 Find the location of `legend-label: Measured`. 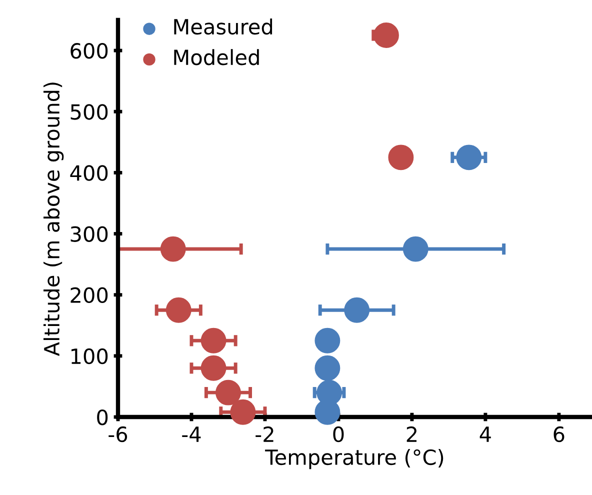

legend-label: Measured is located at coordinates (223, 26).